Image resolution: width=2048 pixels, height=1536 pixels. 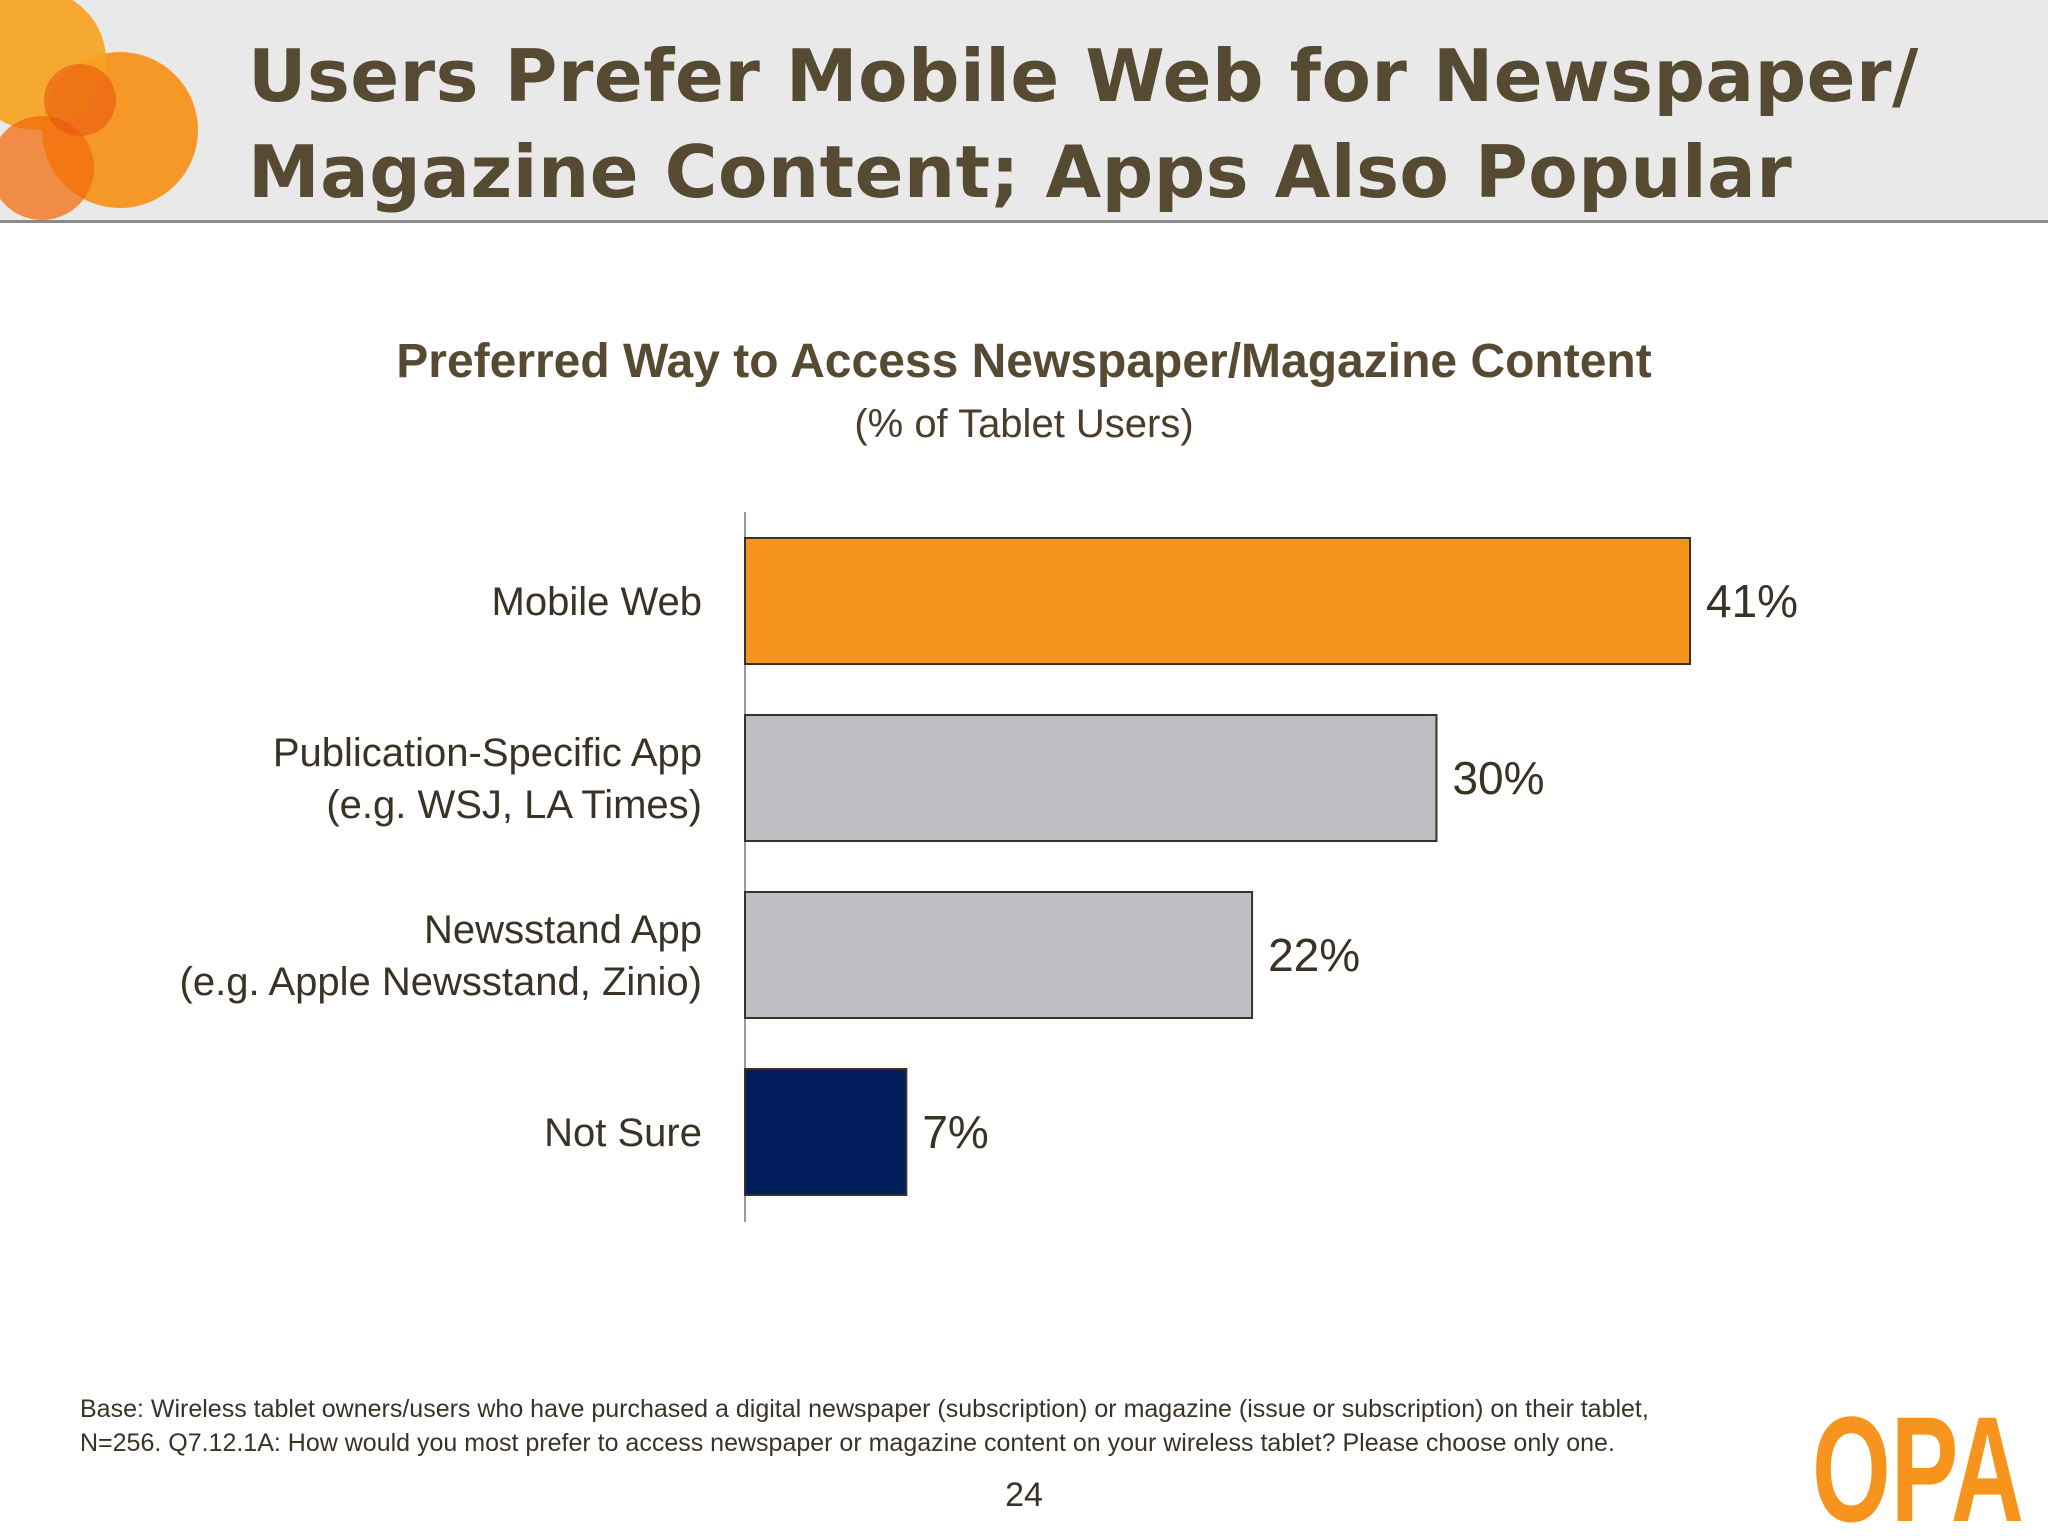 What do you see at coordinates (563, 930) in the screenshot?
I see `category-label-2-line-0: Newsstand App` at bounding box center [563, 930].